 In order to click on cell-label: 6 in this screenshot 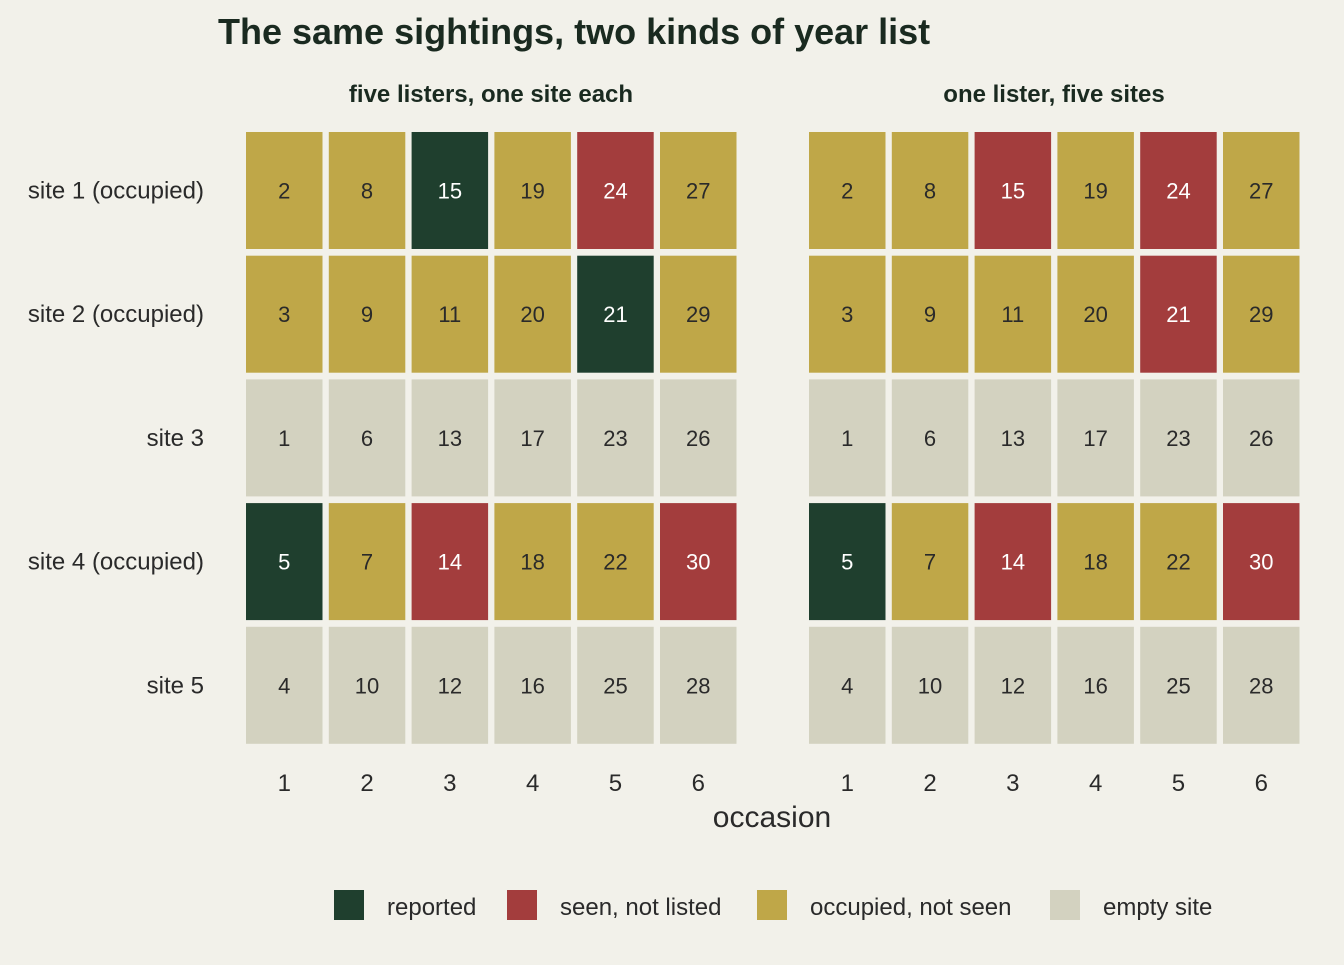, I will do `click(367, 438)`.